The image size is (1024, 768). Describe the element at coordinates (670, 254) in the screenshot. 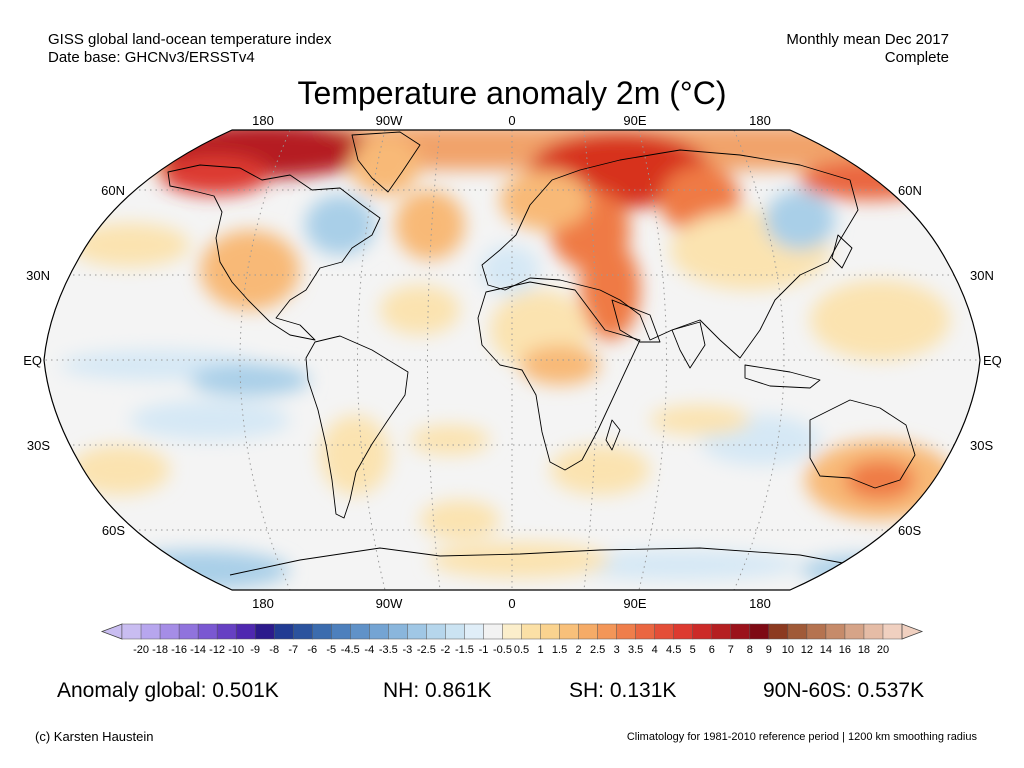

I see `coast-eurasia` at that location.